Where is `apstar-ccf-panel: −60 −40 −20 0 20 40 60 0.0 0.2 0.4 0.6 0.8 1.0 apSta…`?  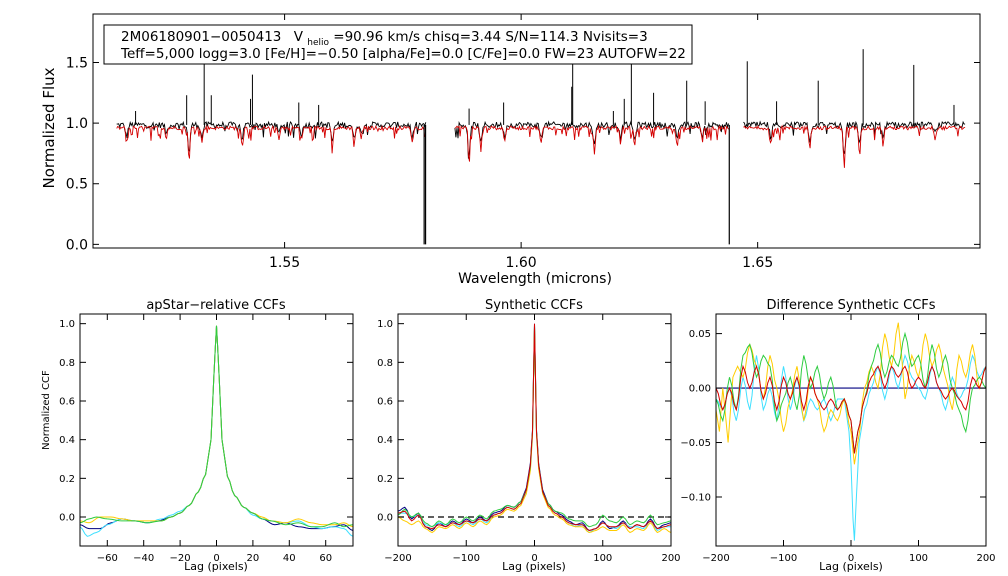
apstar-ccf-panel: −60 −40 −20 0 20 40 60 0.0 0.2 0.4 0.6 0.8 1.0 apSta… is located at coordinates (197, 435).